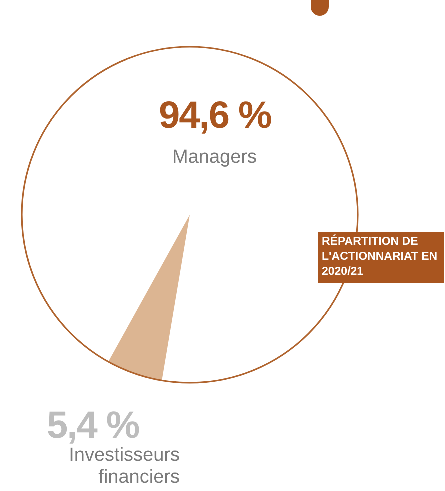 This screenshot has height=491, width=445. Describe the element at coordinates (381, 257) in the screenshot. I see `text: RÉPARTITION DE L'ACTIONNARIAT EN 2020/21` at that location.